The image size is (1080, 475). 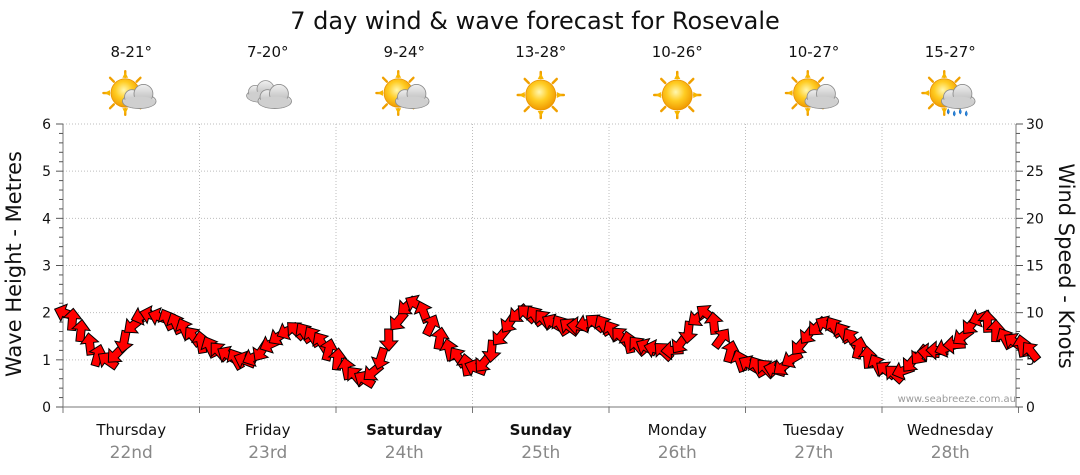 What do you see at coordinates (267, 453) in the screenshot?
I see `day-date-label: 23rd` at bounding box center [267, 453].